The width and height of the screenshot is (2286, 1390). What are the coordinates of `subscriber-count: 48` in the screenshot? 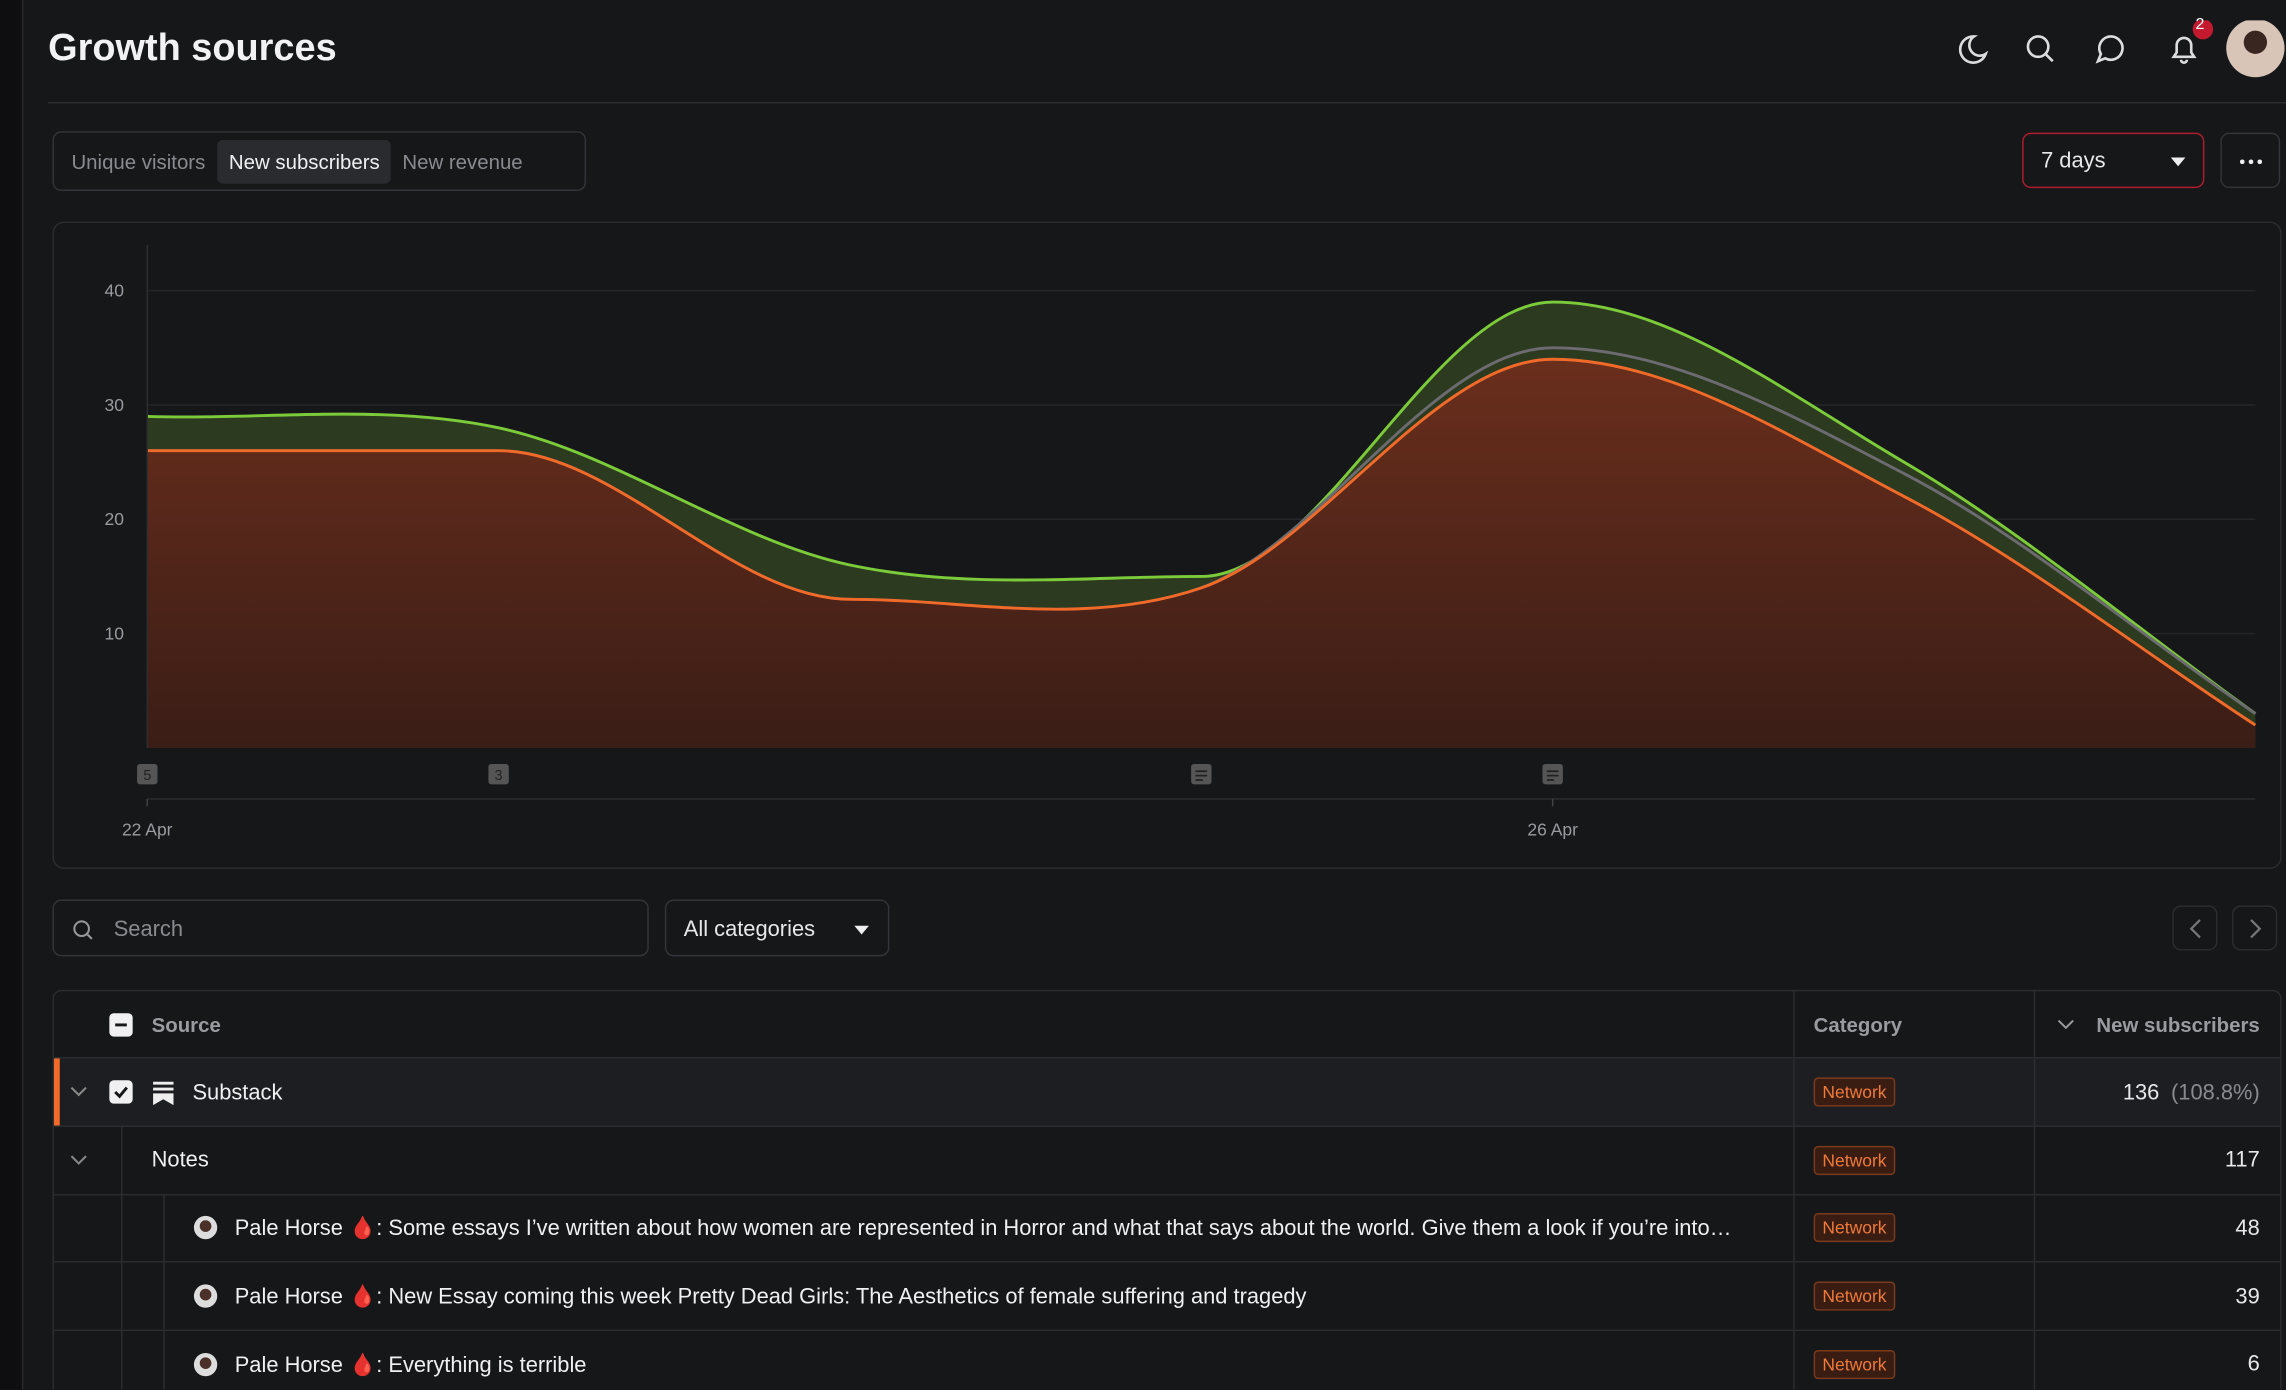 It's located at (2247, 1228).